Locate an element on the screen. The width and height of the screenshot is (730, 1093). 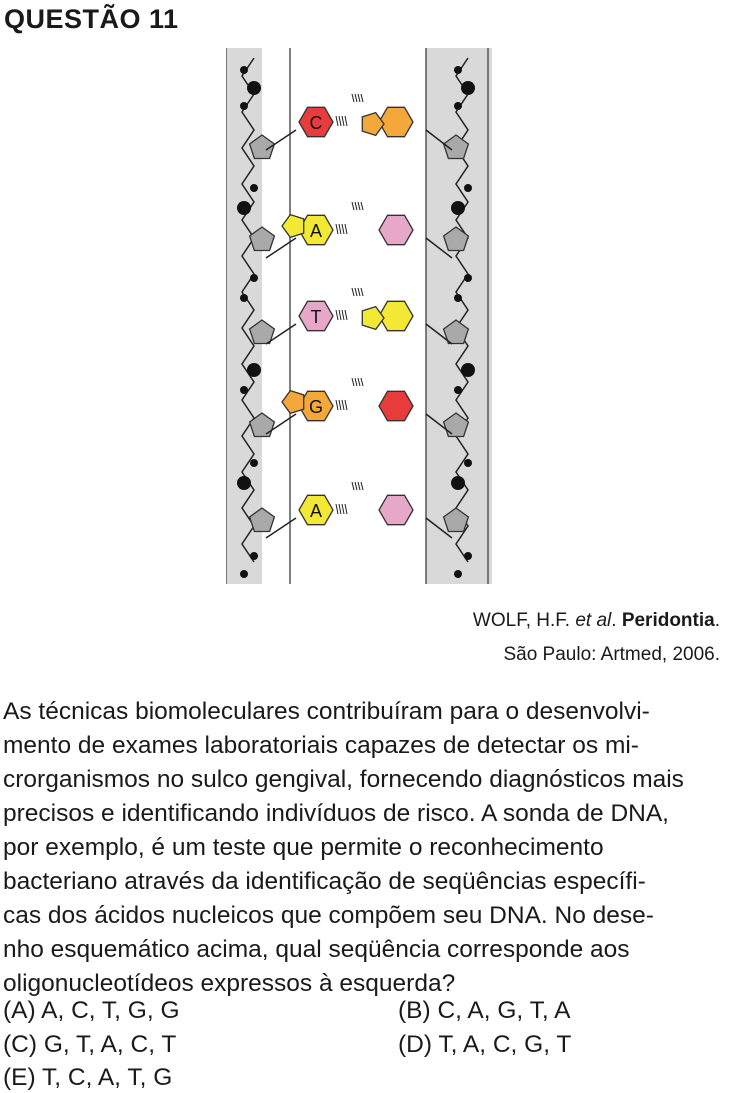
citation-line-1: WOLF, H.F. et al. Peridontia. is located at coordinates (596, 620).